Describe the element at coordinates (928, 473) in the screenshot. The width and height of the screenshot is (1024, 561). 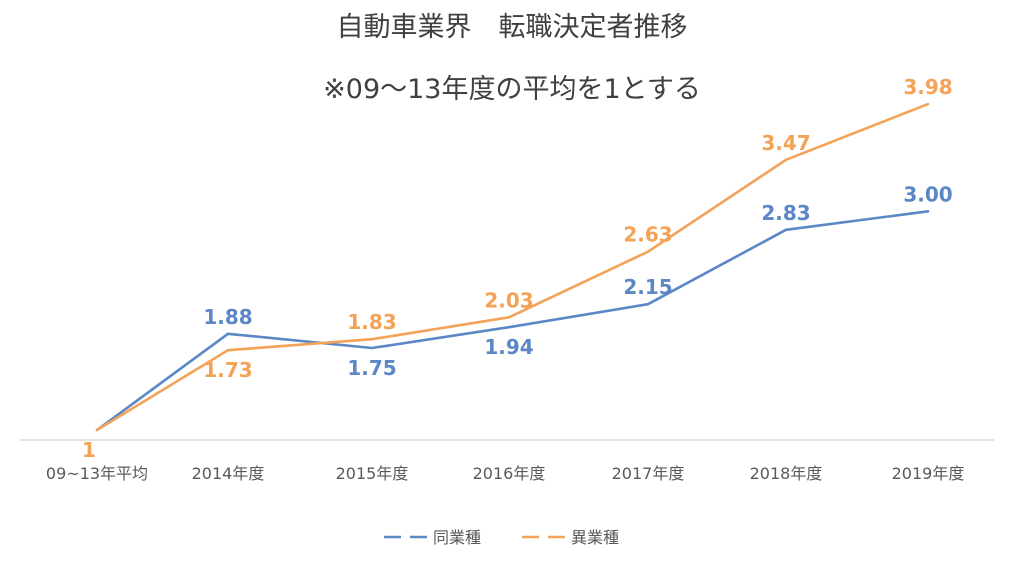
I see `x-tick-label: 2019年度` at that location.